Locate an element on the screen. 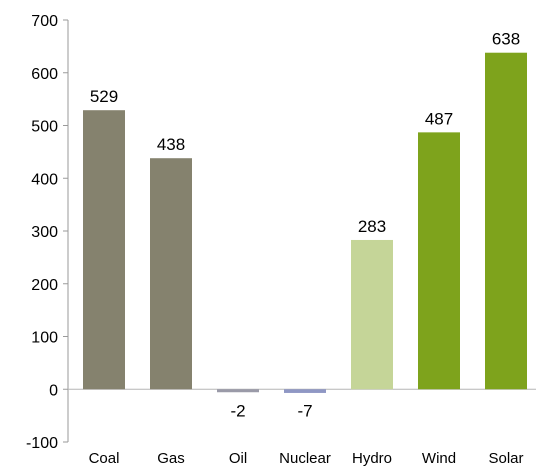  y-tick-label: 100 is located at coordinates (44, 338).